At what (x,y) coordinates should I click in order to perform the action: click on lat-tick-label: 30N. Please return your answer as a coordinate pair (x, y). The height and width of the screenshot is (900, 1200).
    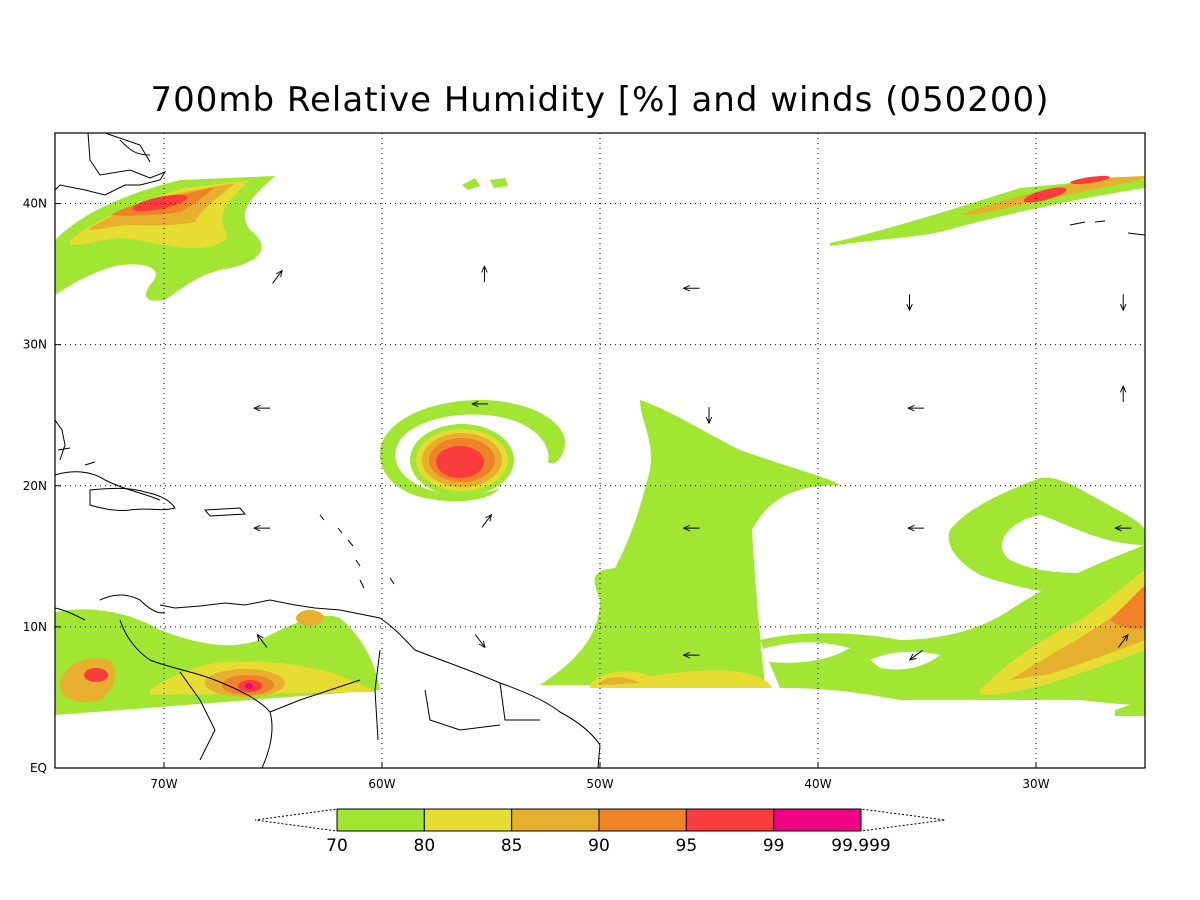
    Looking at the image, I should click on (35, 345).